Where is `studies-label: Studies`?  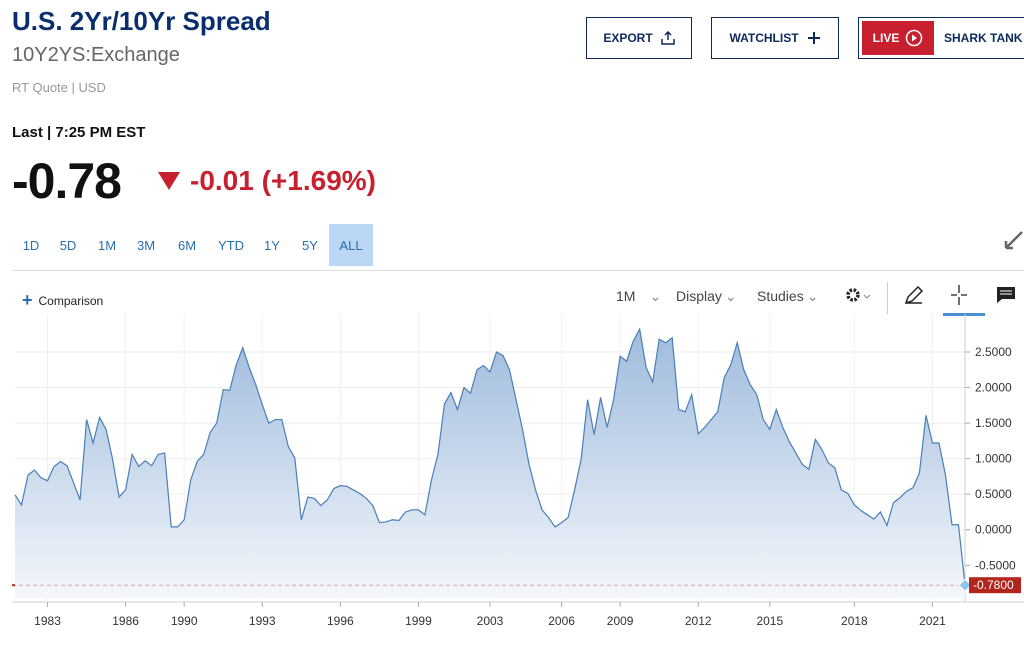 studies-label: Studies is located at coordinates (780, 296).